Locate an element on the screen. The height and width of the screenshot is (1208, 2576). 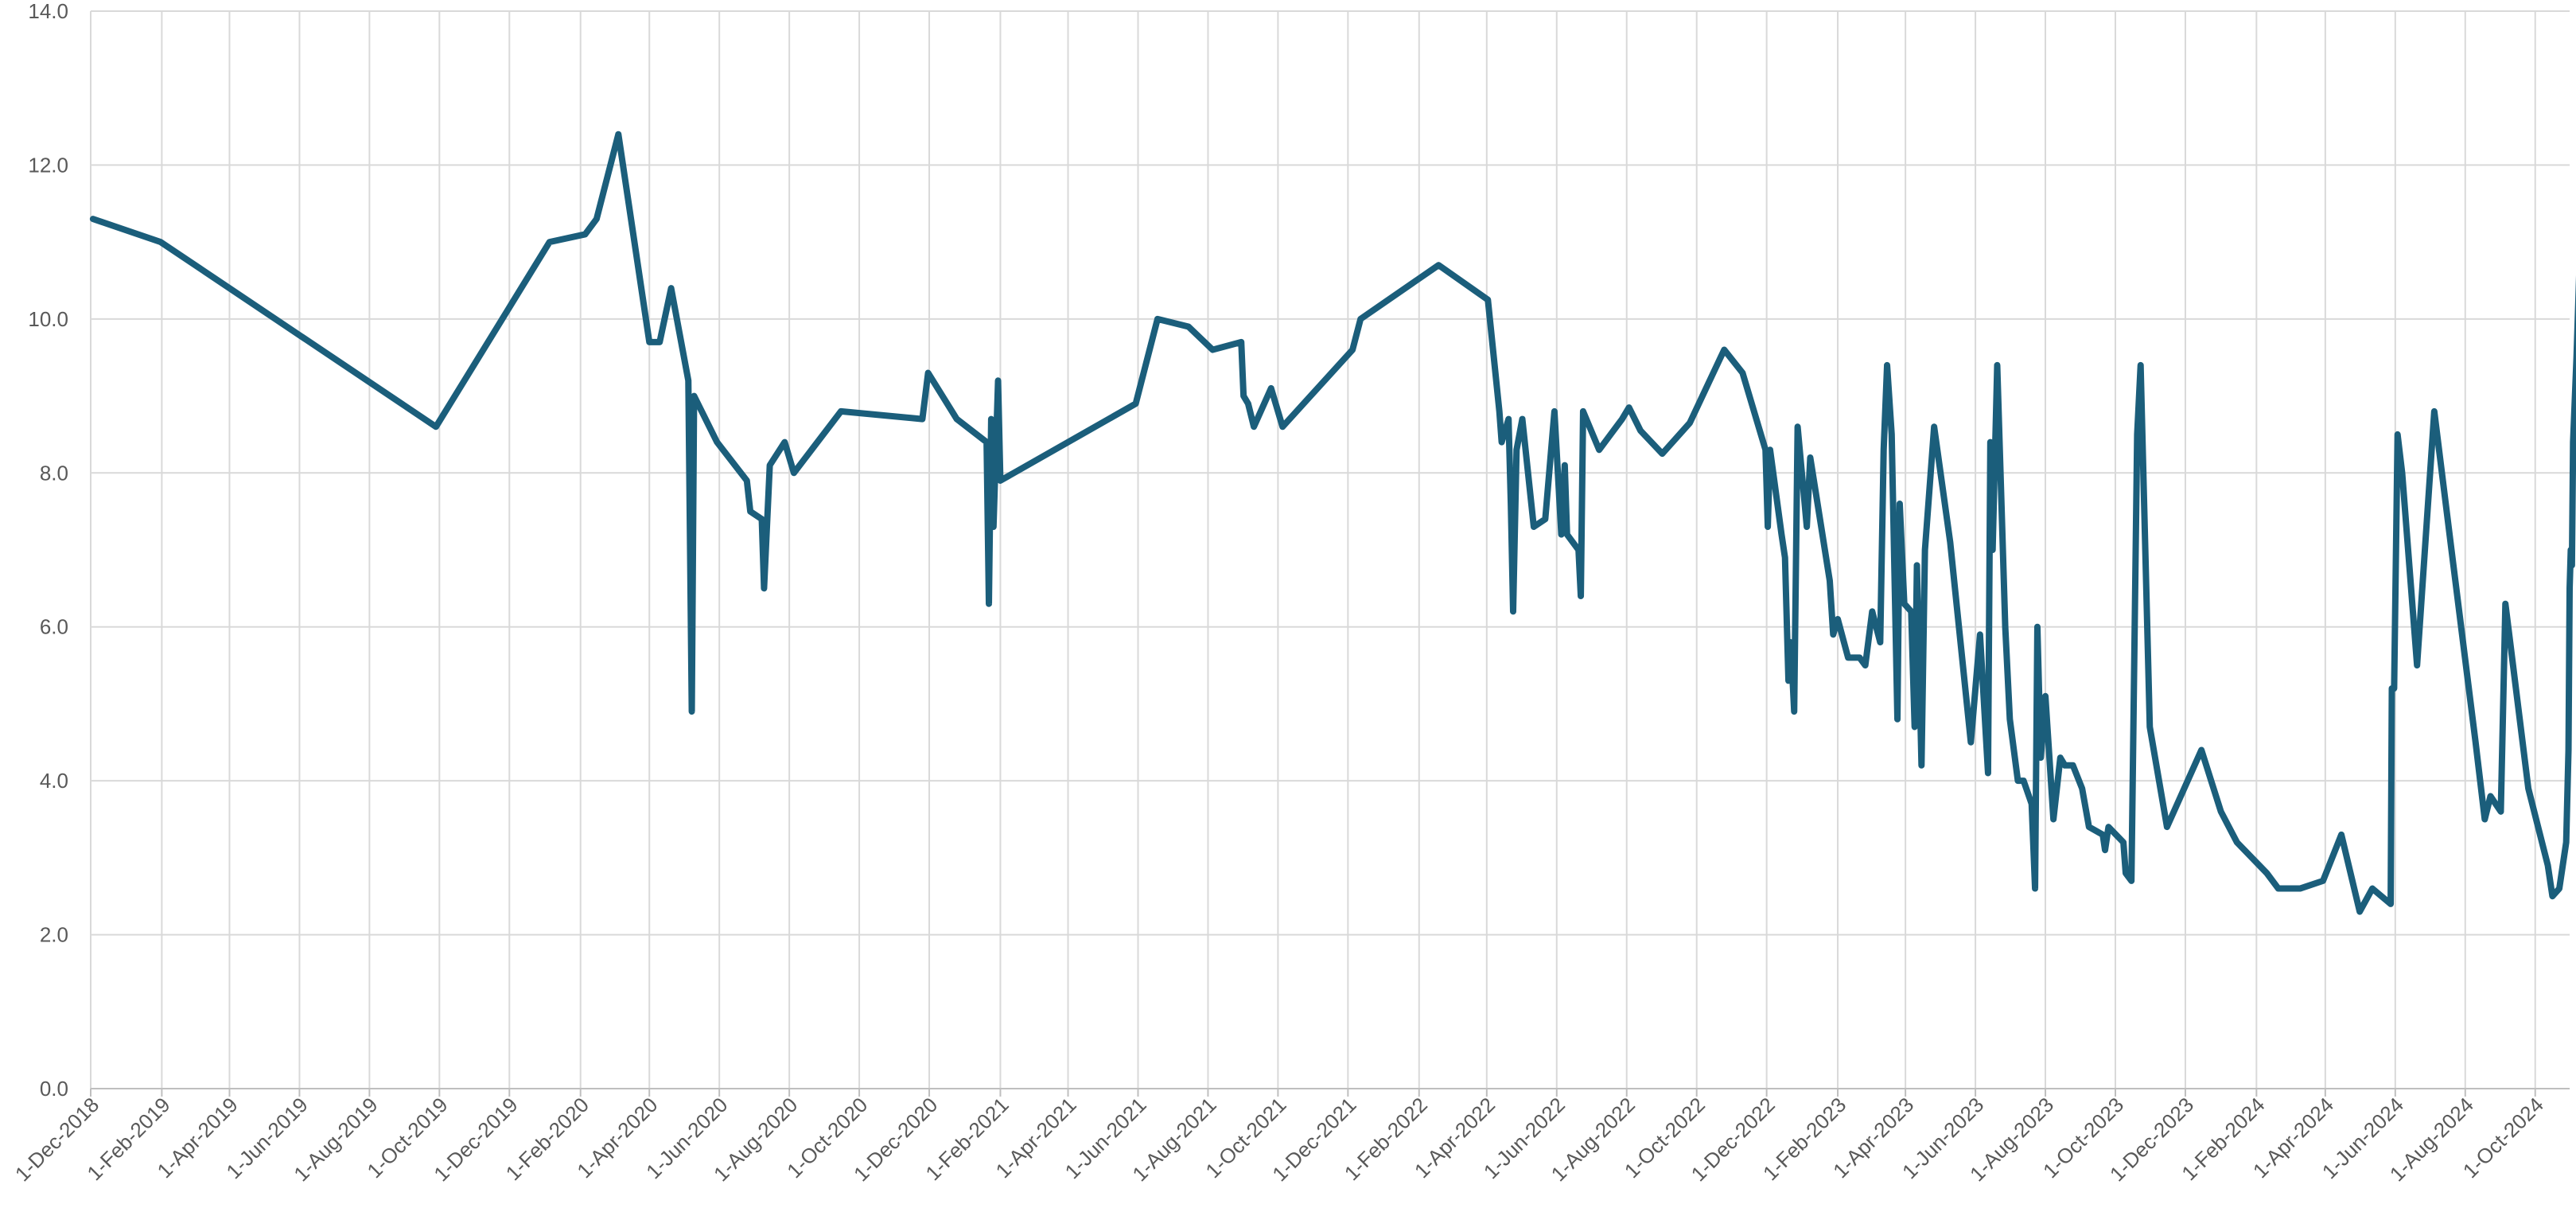
y-axis-tick-labels: 0.0 2.0 4.0 6.0 8.0 10.0 12.0 14.0 is located at coordinates (48, 551).